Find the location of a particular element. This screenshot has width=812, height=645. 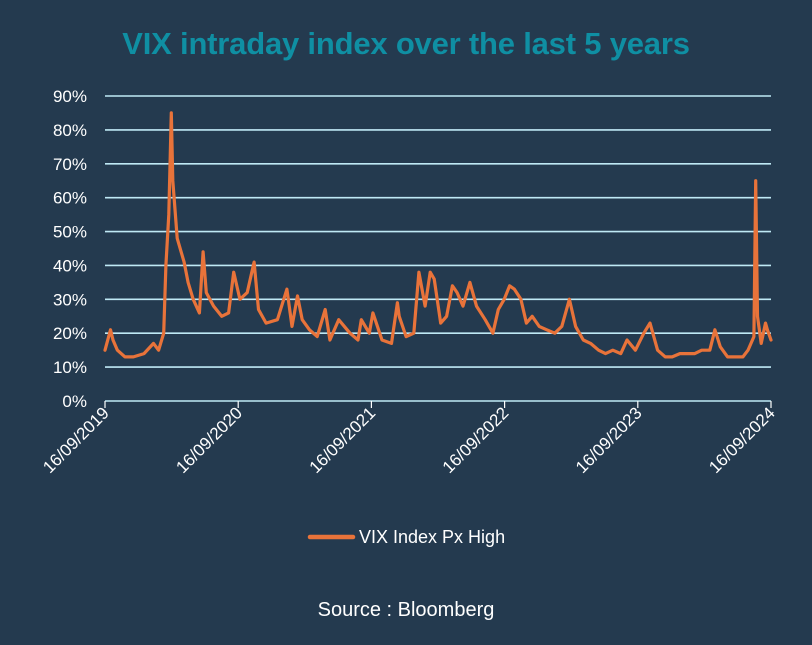

y-tick-label: 80% is located at coordinates (70, 130).